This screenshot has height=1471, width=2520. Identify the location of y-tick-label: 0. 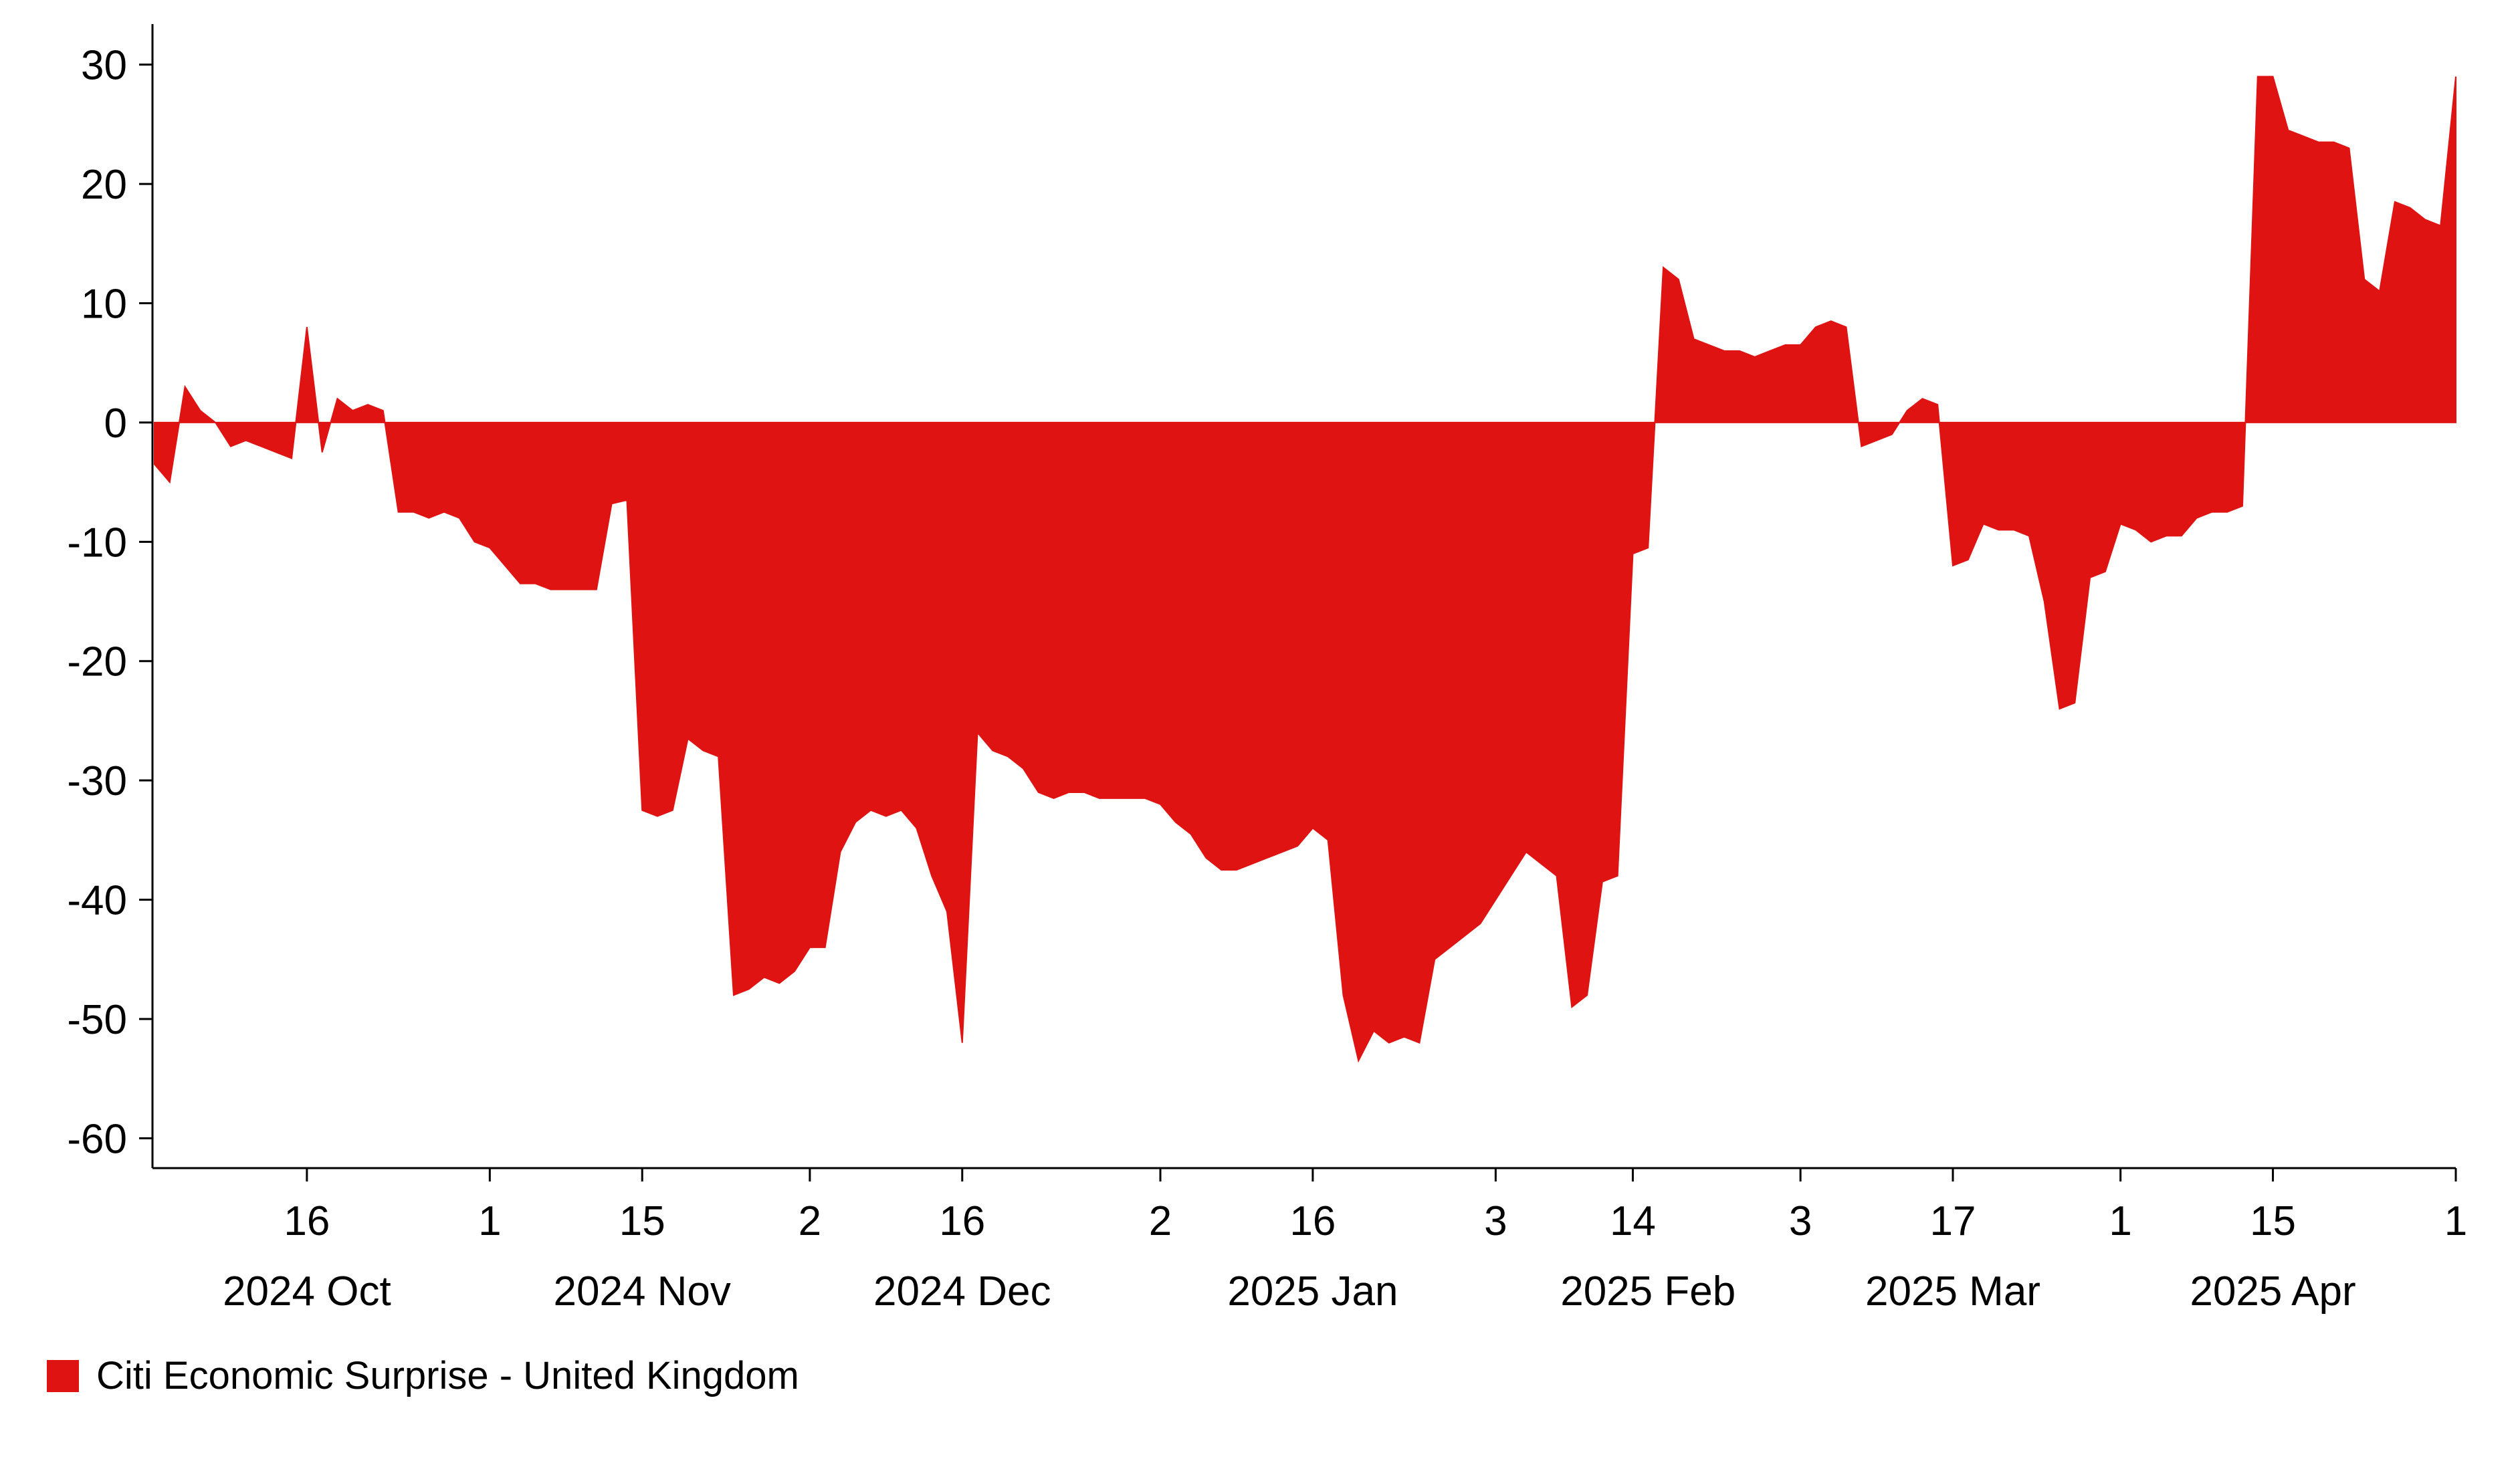
(115, 424).